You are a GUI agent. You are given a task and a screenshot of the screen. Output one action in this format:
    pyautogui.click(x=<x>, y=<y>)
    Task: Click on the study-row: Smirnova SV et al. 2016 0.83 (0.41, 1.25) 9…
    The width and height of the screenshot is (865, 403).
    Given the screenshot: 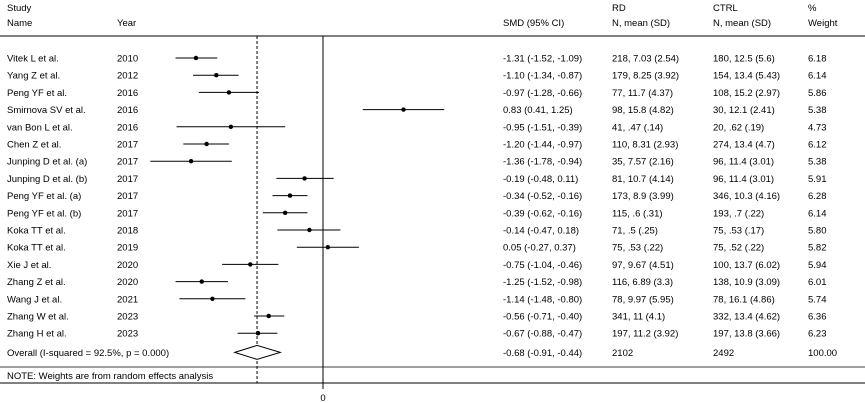 What is the action you would take?
    pyautogui.click(x=417, y=110)
    